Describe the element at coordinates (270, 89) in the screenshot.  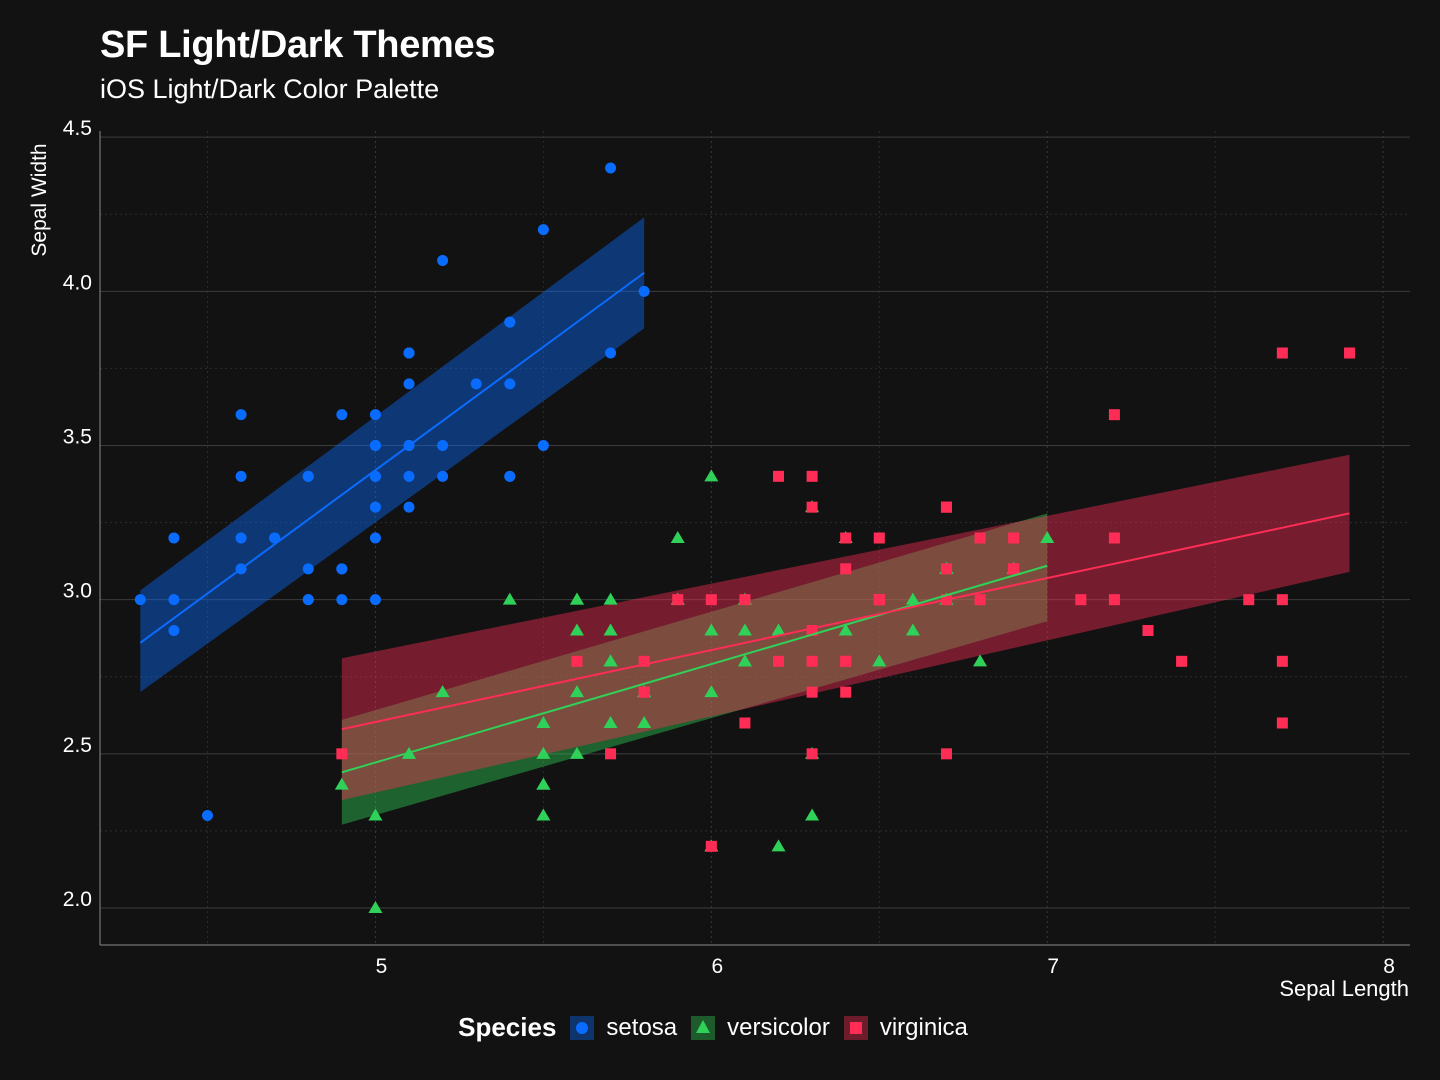
I see `chart-subtitle: iOS Light/Dark Color Palette` at that location.